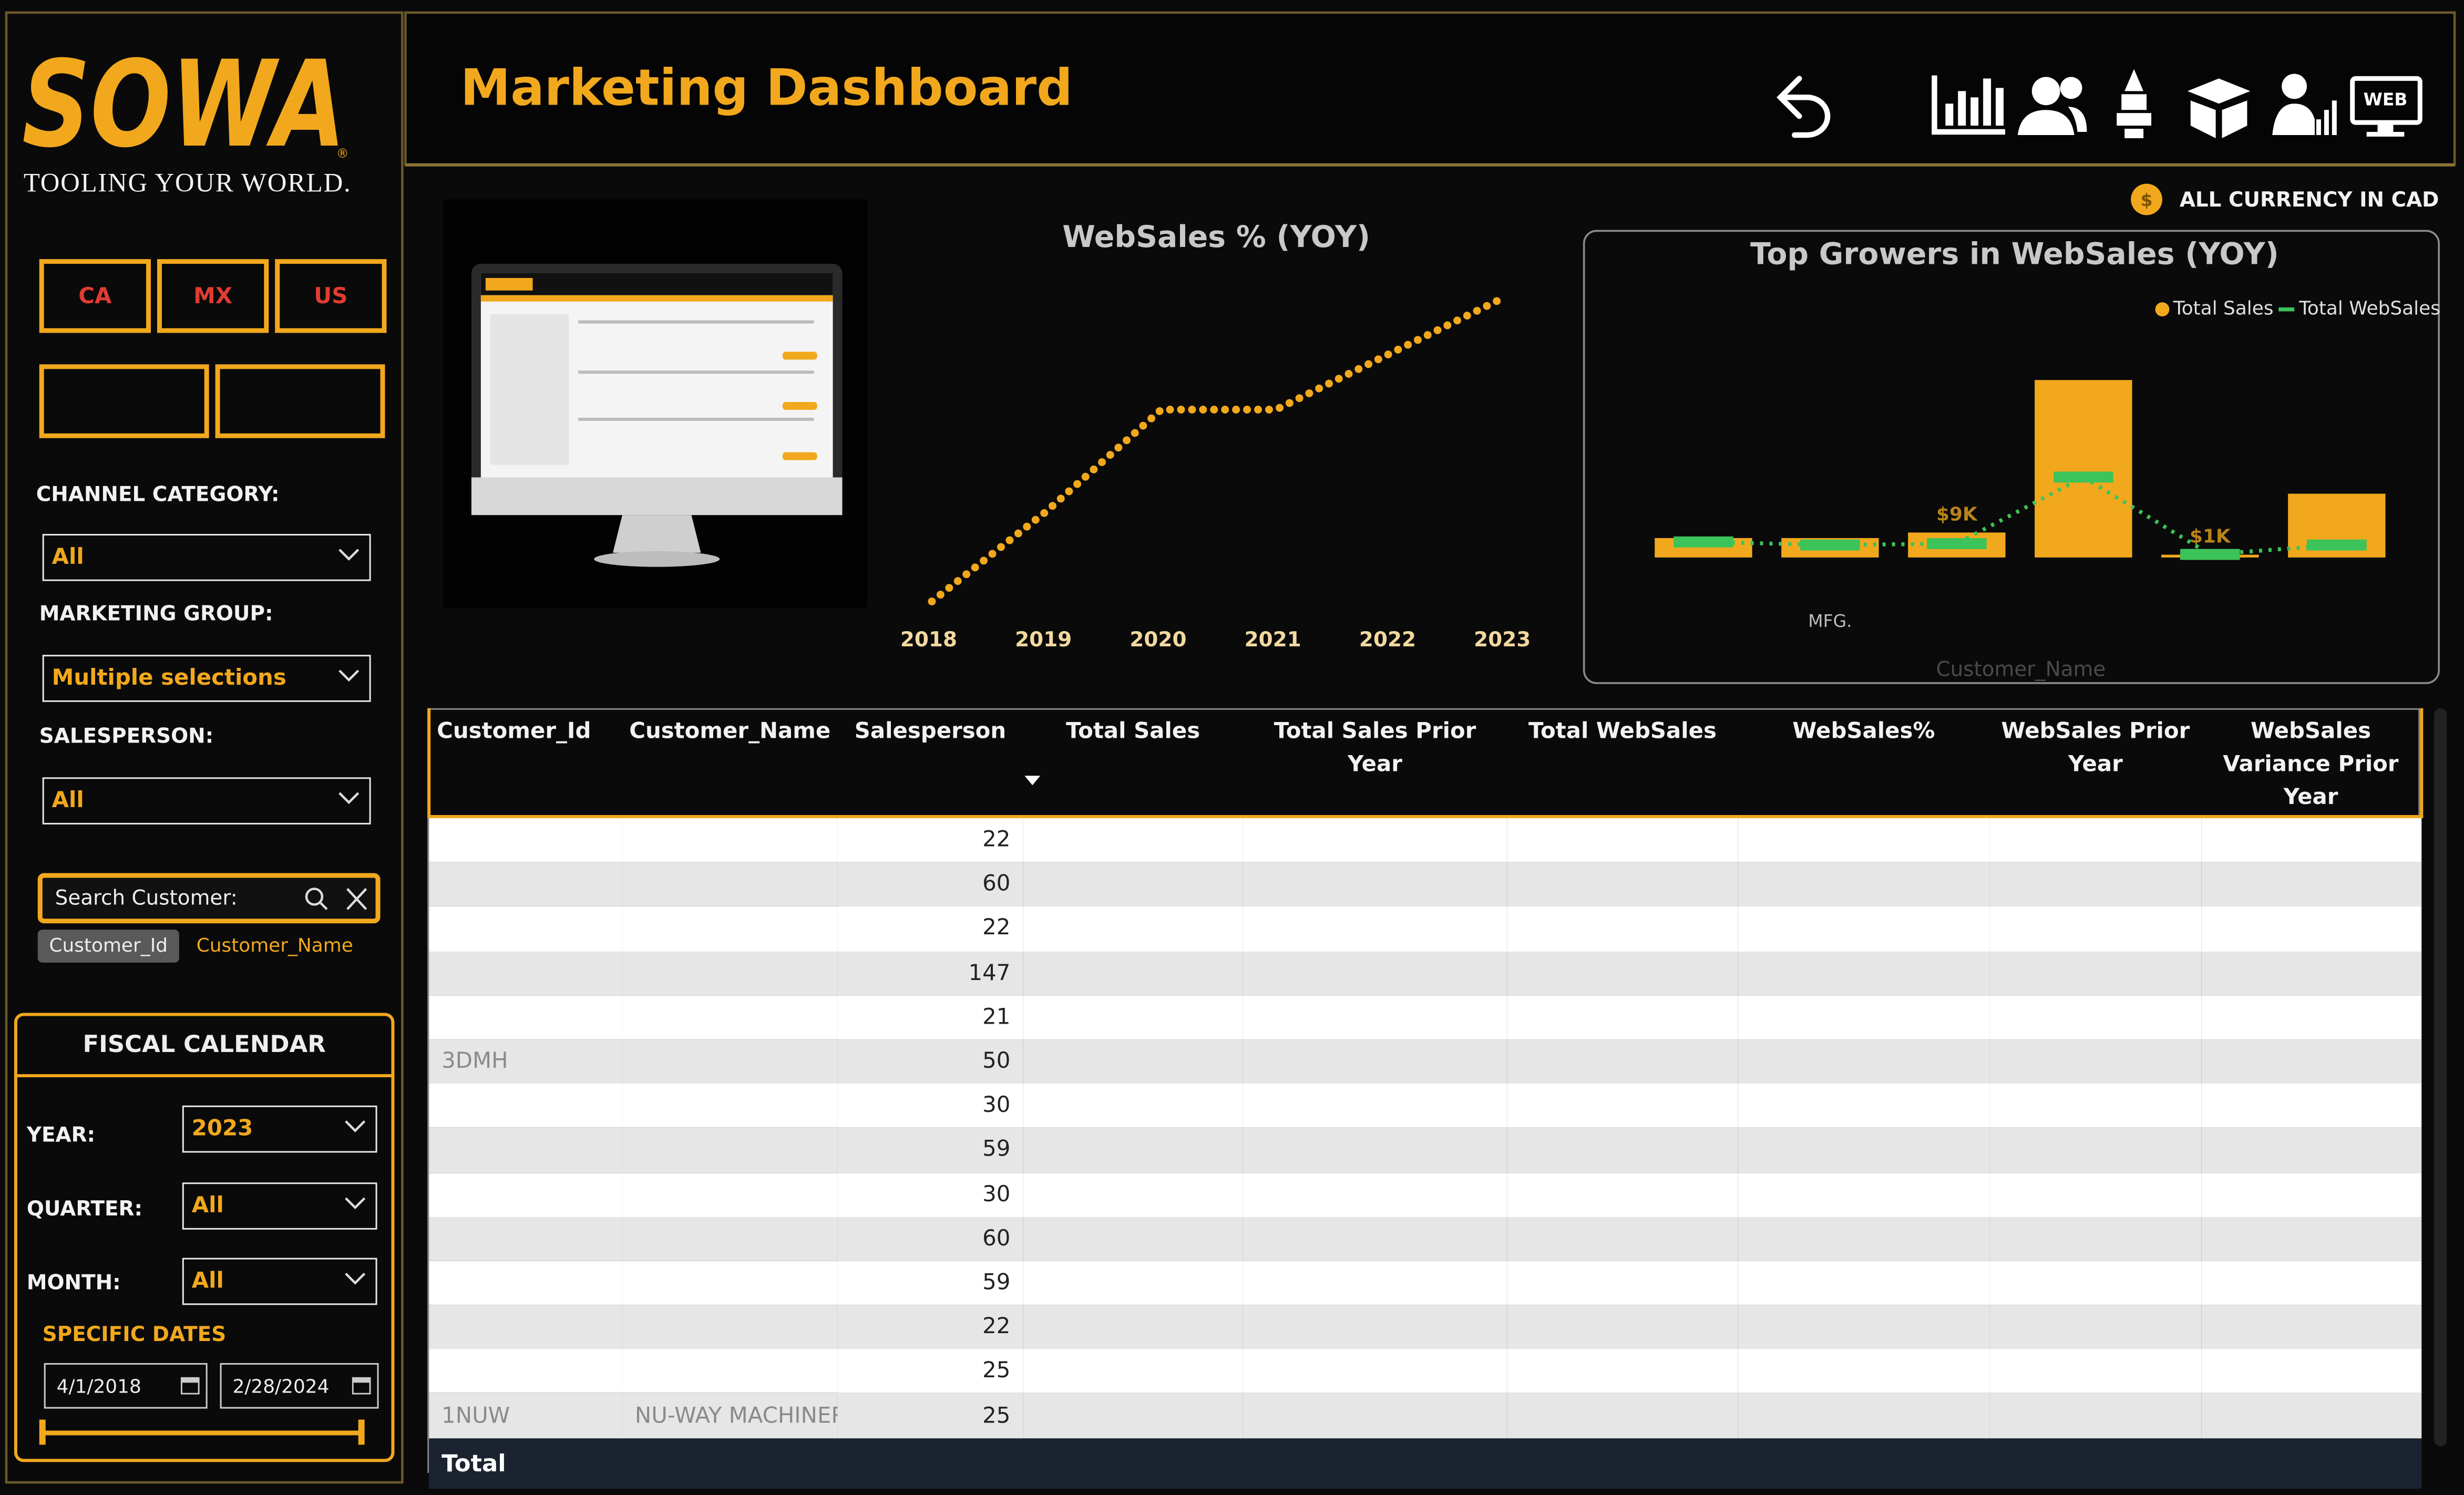  What do you see at coordinates (1033, 780) in the screenshot?
I see `sort-indicator` at bounding box center [1033, 780].